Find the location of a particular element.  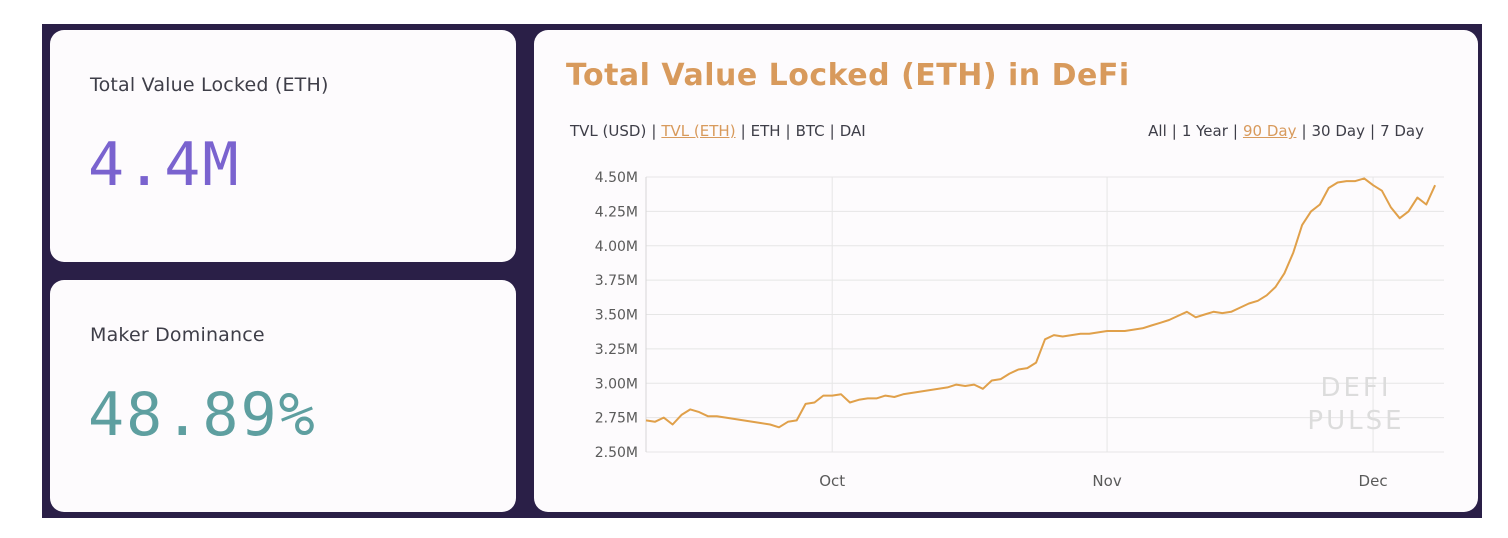

metric-option-eth: ETH is located at coordinates (765, 131).